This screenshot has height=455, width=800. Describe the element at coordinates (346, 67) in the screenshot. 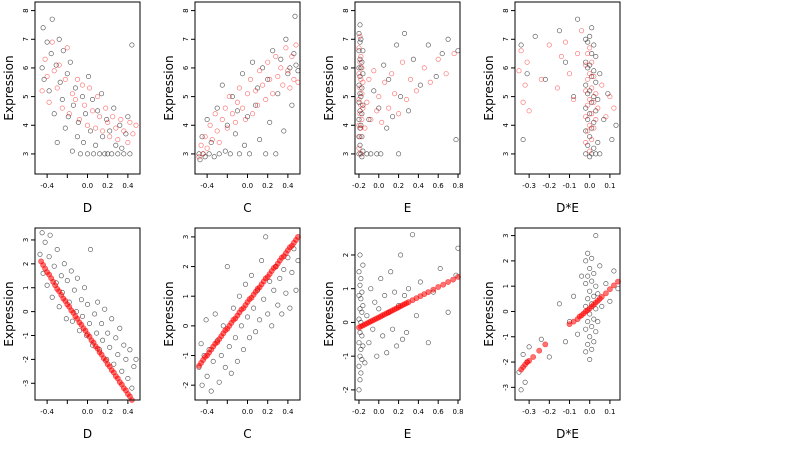

I see `y-tick-label: 6` at that location.